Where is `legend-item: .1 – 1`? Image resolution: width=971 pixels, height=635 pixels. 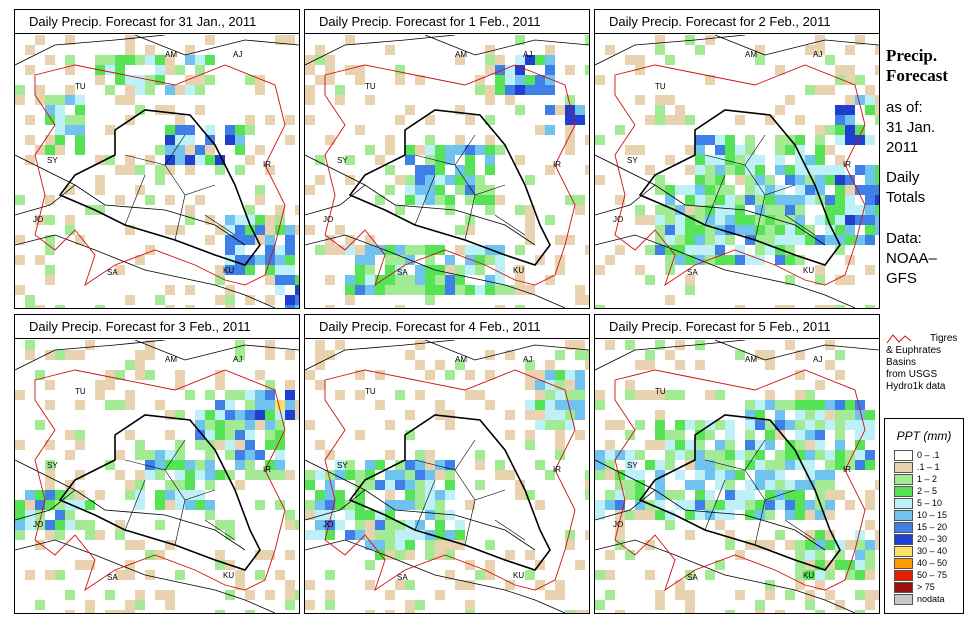 legend-item: .1 – 1 is located at coordinates (924, 467).